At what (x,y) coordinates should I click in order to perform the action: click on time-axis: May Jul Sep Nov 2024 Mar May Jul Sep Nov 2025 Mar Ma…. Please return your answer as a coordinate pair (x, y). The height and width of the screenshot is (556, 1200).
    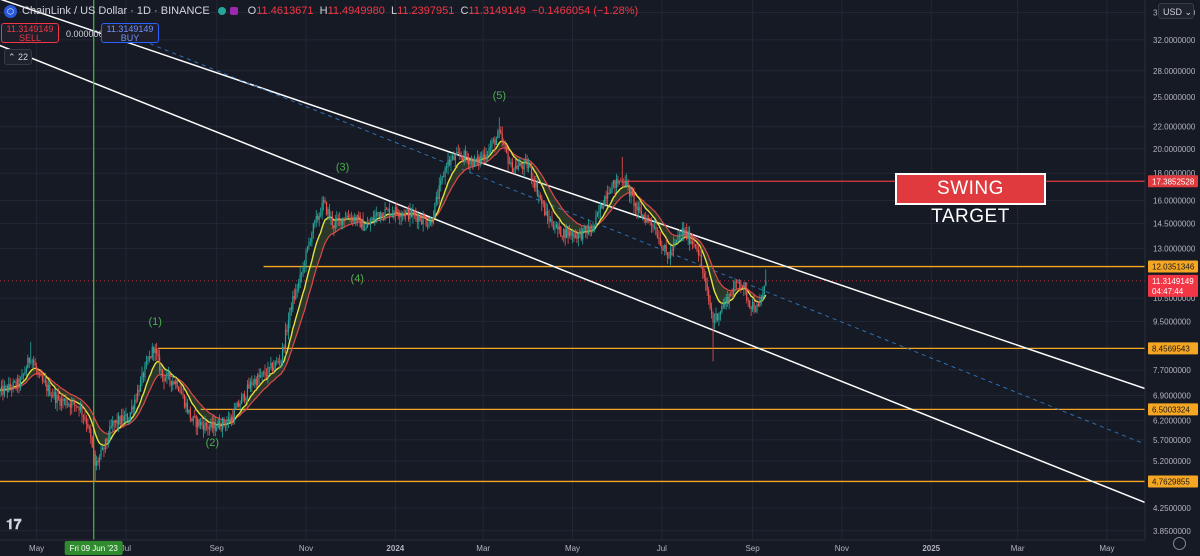
    Looking at the image, I should click on (572, 547).